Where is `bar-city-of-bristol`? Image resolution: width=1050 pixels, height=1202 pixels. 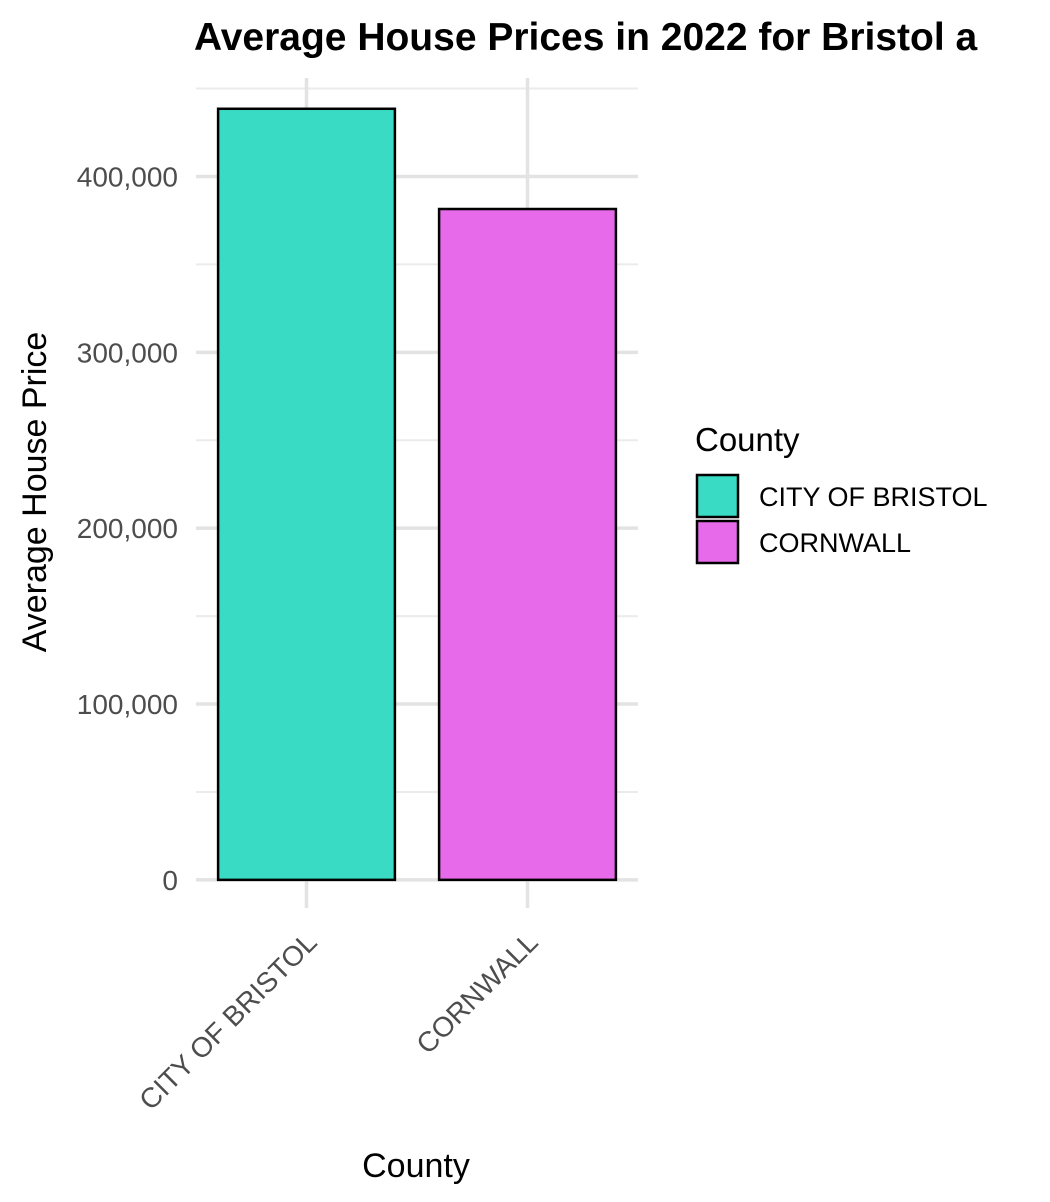 bar-city-of-bristol is located at coordinates (306, 494).